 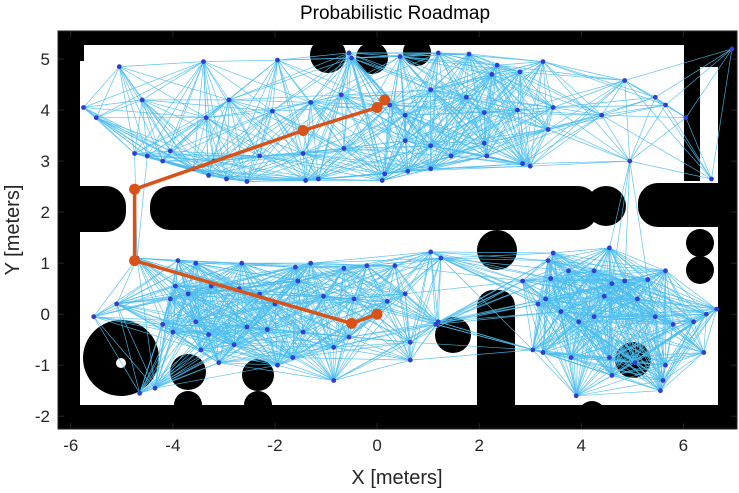 I want to click on obstacle-round, so click(x=497, y=250).